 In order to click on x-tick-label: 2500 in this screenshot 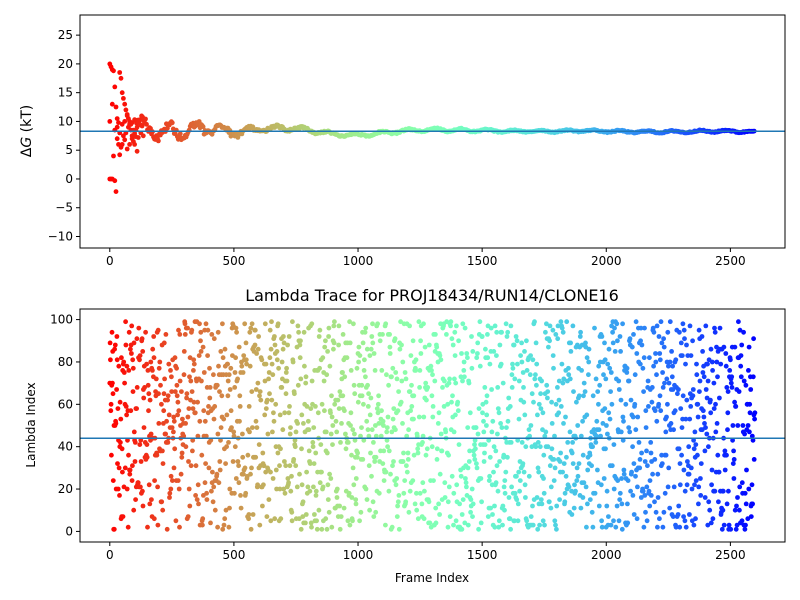, I will do `click(730, 555)`.